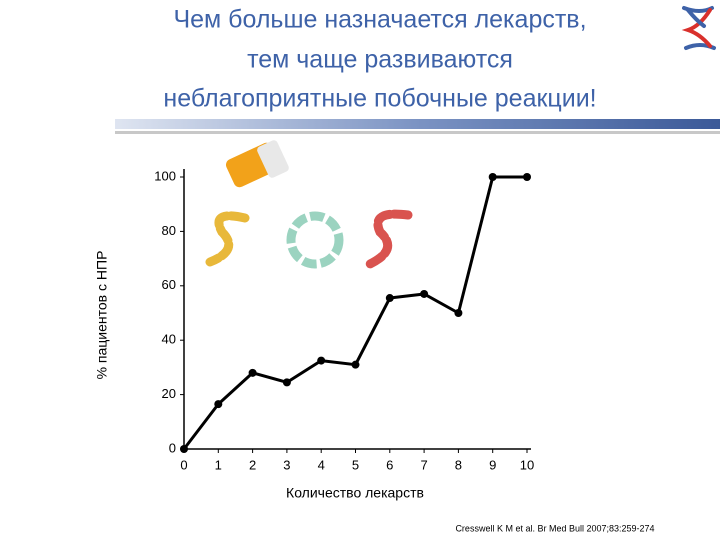 The width and height of the screenshot is (720, 540). Describe the element at coordinates (492, 464) in the screenshot. I see `x-tick-label: 9` at that location.